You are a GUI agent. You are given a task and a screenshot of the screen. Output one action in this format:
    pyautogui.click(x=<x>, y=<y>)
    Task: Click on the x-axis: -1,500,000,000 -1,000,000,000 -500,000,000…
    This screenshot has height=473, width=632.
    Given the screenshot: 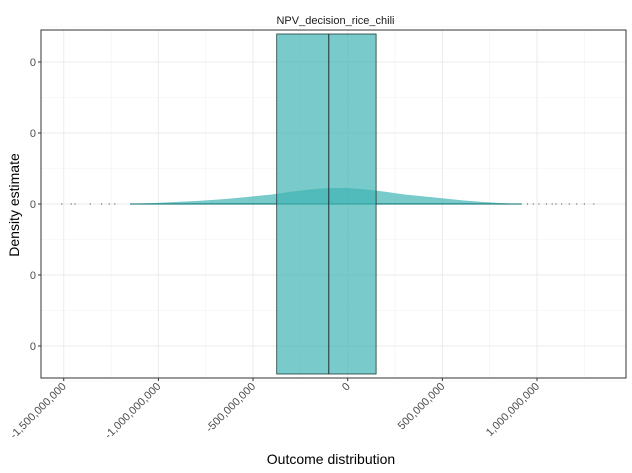 What is the action you would take?
    pyautogui.click(x=275, y=409)
    